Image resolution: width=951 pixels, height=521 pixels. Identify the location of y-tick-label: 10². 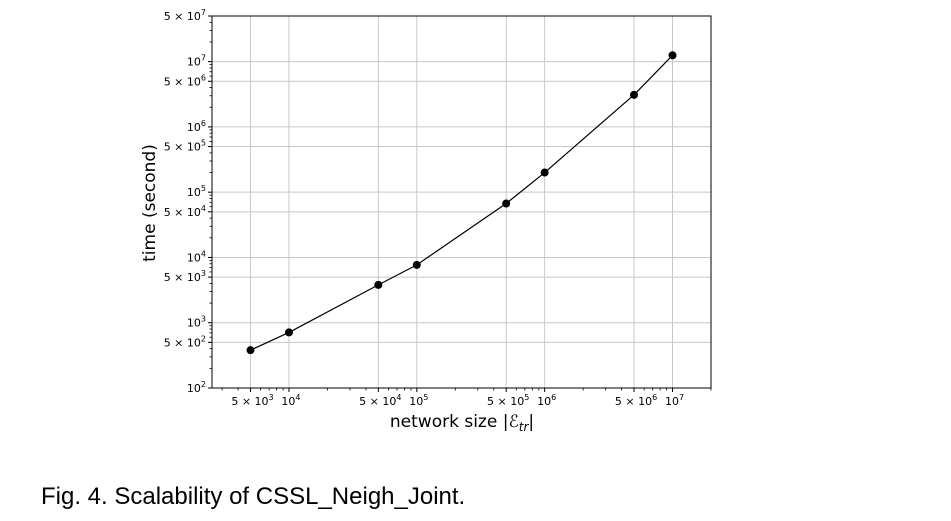
(196, 387).